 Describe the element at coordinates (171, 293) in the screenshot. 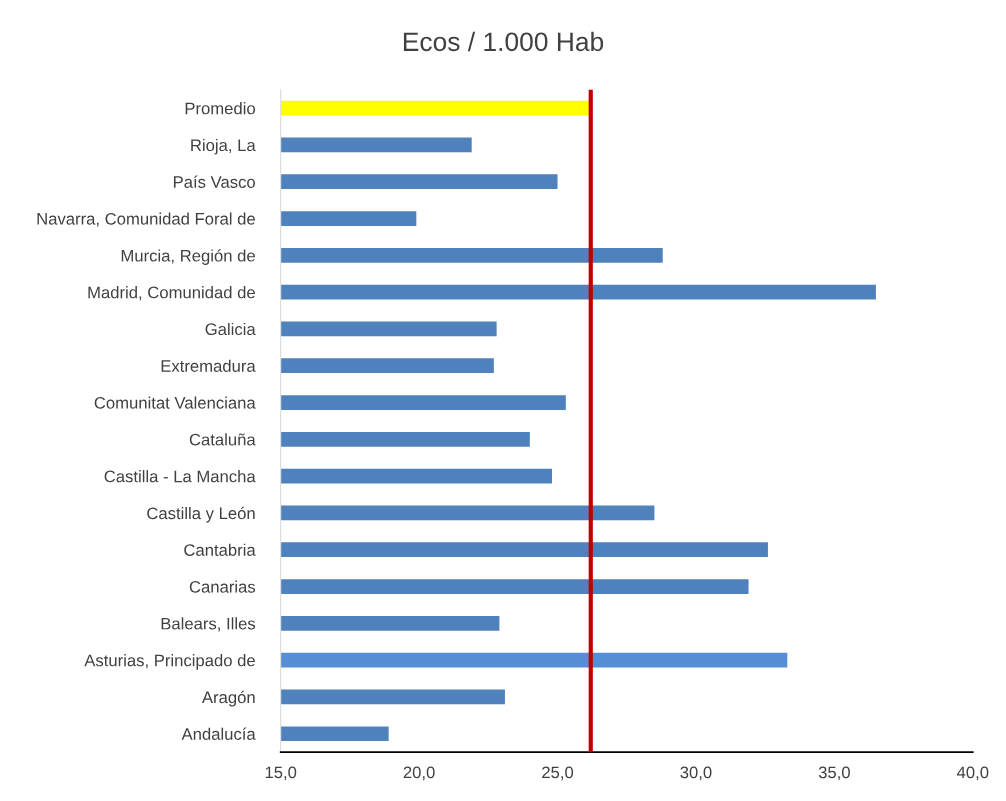

I see `y-tick-label: Madrid, Comunidad de` at that location.